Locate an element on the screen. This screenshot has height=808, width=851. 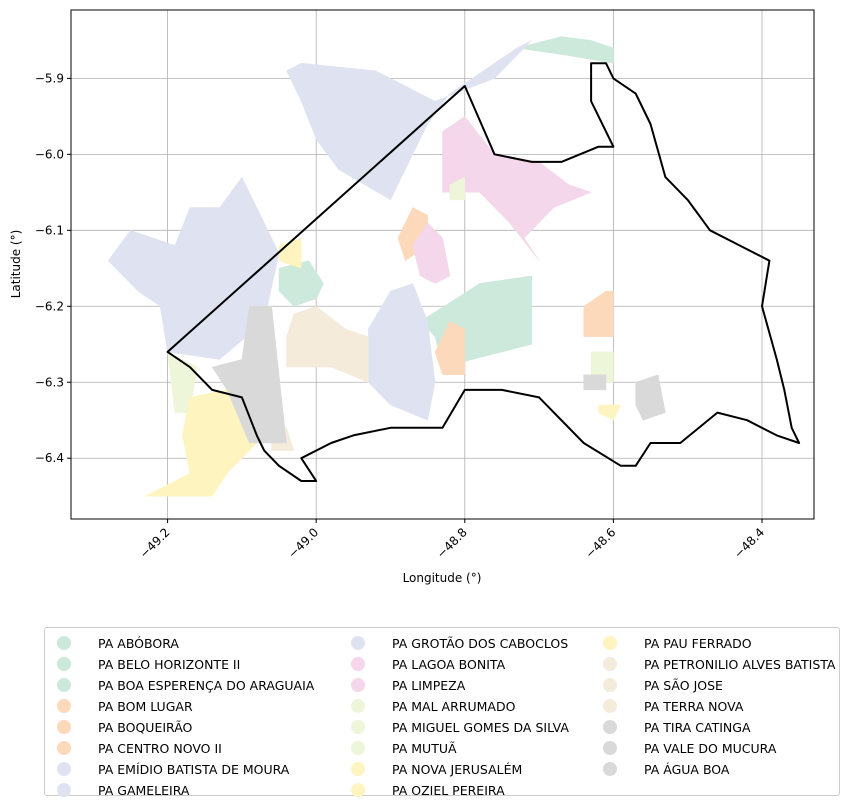
legend-label: PA MUTUÃ is located at coordinates (424, 748).